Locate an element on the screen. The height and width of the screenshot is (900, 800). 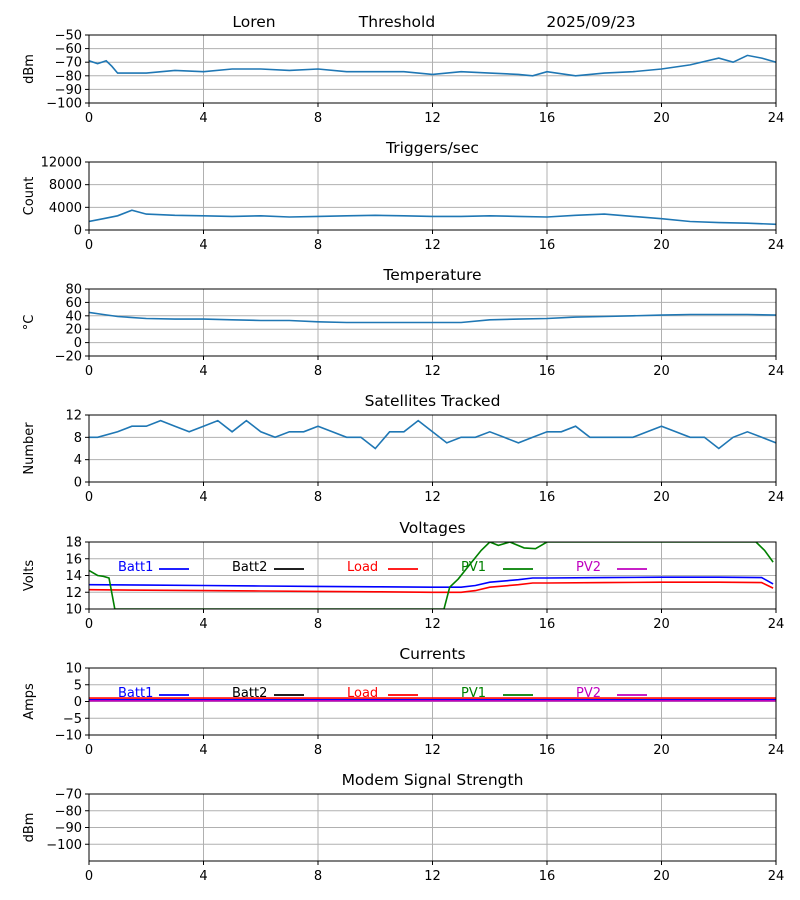
currents-legend-label-pv2: PV2 is located at coordinates (588, 693).